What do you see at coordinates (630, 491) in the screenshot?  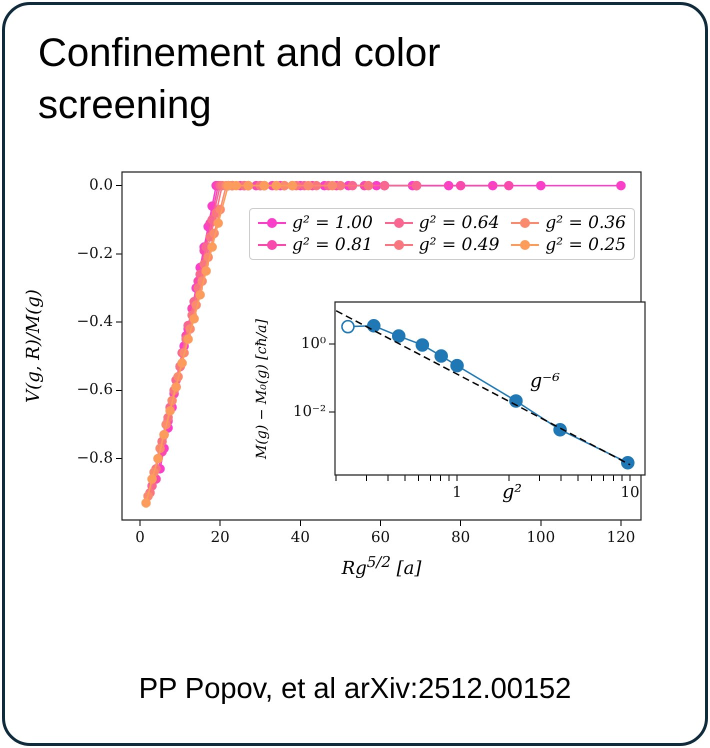 I see `x-tick-label: 10` at bounding box center [630, 491].